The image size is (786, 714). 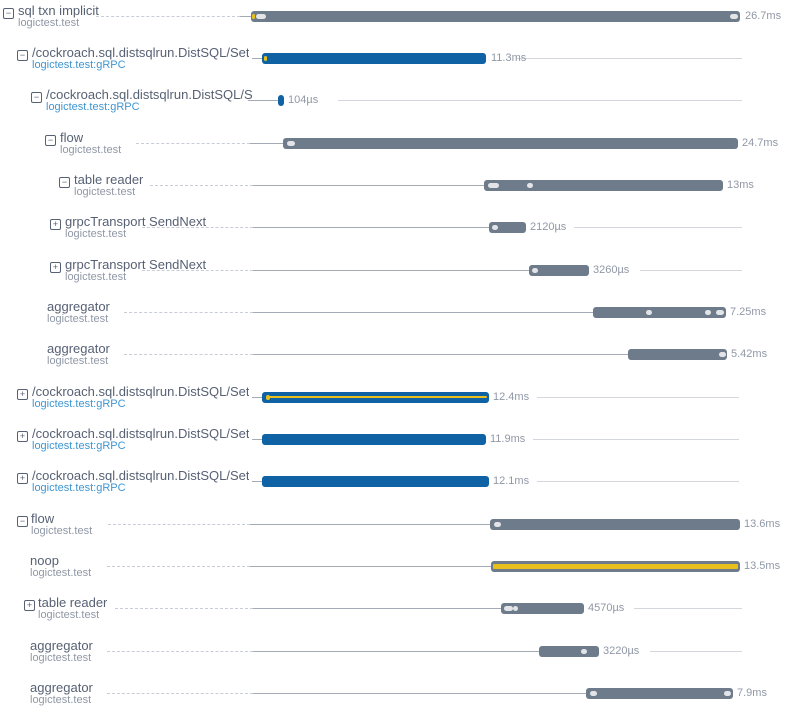 I want to click on span-duration: 11.9ms, so click(x=508, y=439).